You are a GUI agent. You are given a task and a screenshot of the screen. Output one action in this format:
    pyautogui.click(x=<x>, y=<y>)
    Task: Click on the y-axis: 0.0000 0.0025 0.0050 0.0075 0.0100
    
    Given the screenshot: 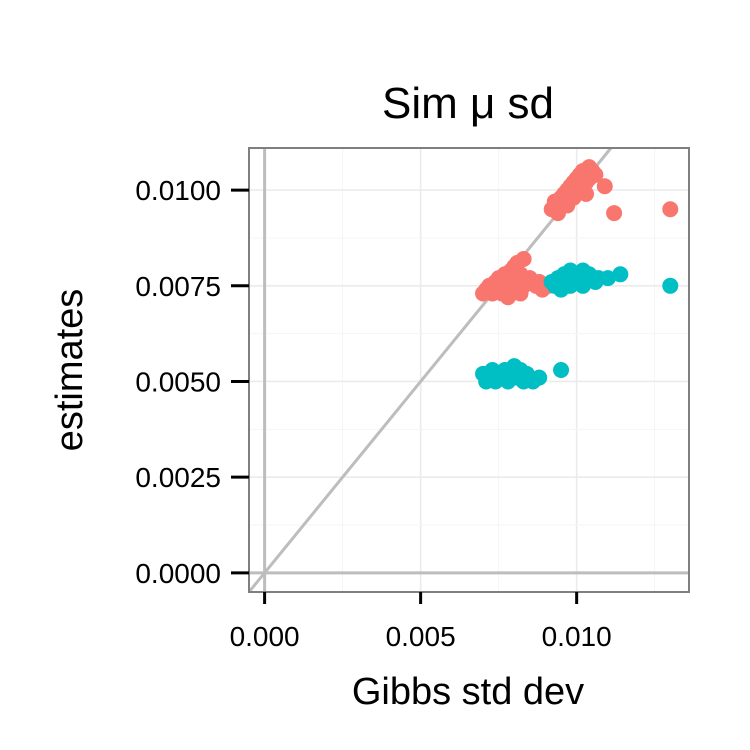 What is the action you would take?
    pyautogui.click(x=192, y=382)
    